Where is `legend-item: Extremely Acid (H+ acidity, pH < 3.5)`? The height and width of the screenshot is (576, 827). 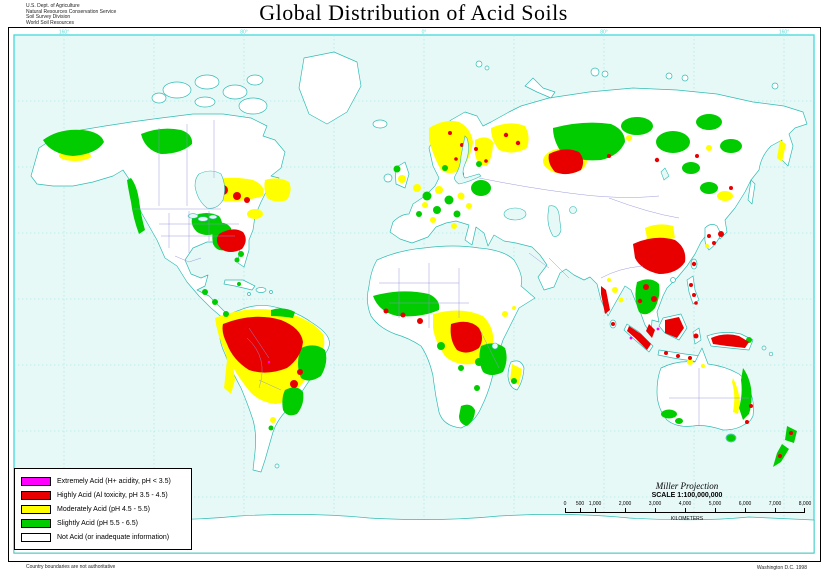 legend-item: Extremely Acid (H+ acidity, pH < 3.5) is located at coordinates (103, 481).